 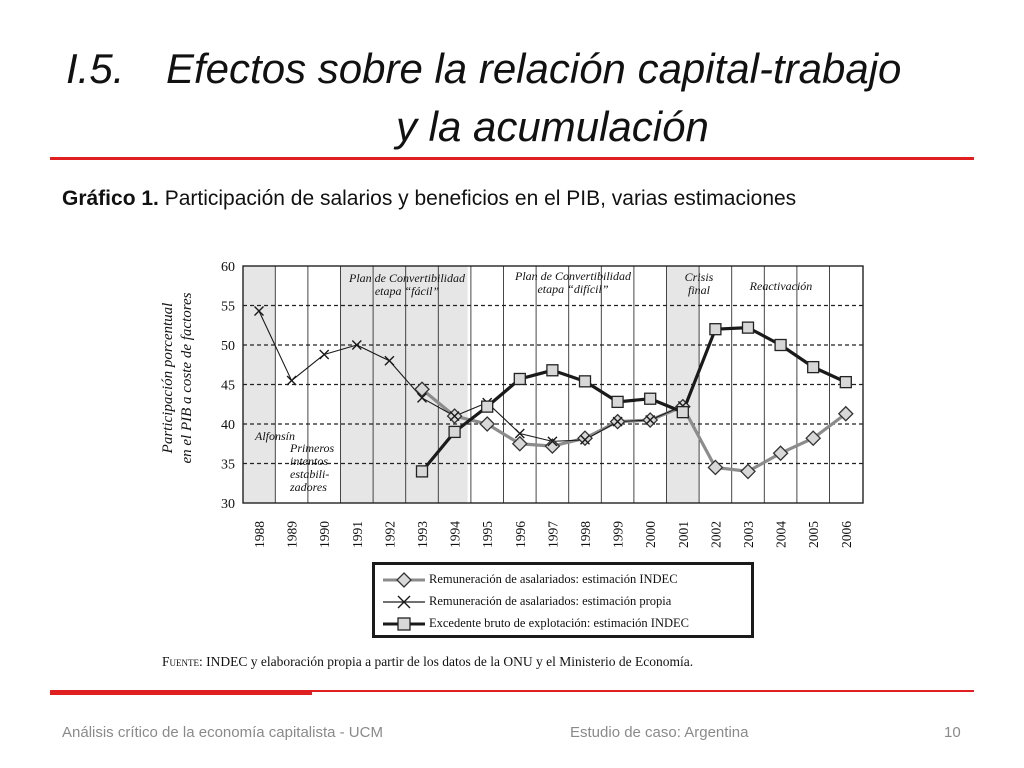 I want to click on legend-x-marker, so click(x=404, y=602).